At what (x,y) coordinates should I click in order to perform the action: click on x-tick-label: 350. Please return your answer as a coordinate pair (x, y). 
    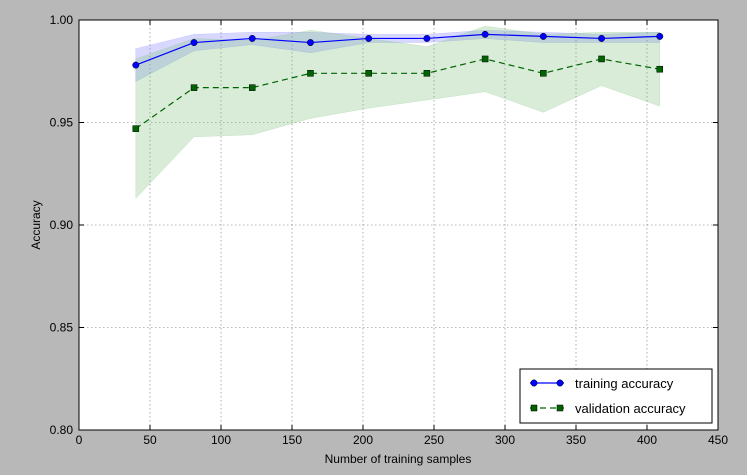
    Looking at the image, I should click on (576, 440).